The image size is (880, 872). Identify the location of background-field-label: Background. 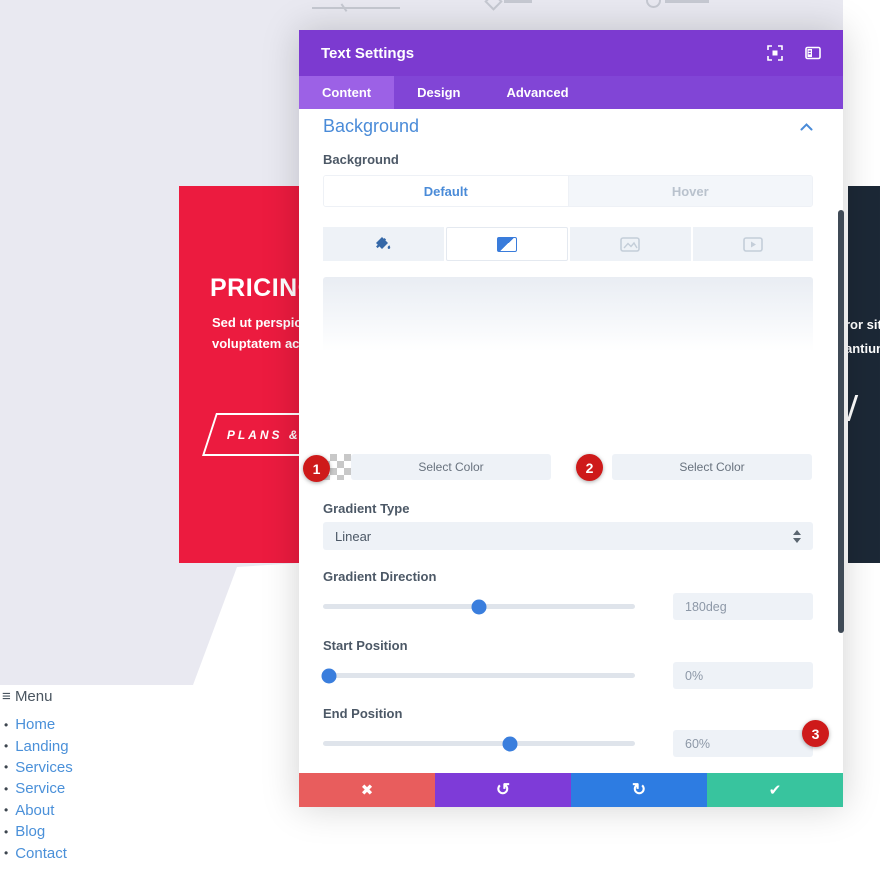
(361, 159).